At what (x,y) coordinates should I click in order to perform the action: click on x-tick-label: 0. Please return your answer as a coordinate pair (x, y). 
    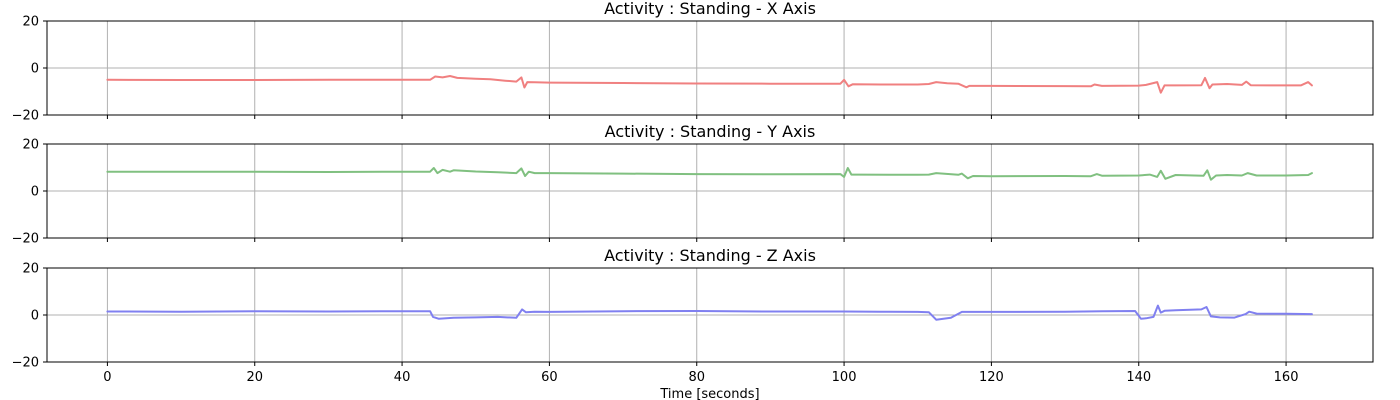
    Looking at the image, I should click on (107, 377).